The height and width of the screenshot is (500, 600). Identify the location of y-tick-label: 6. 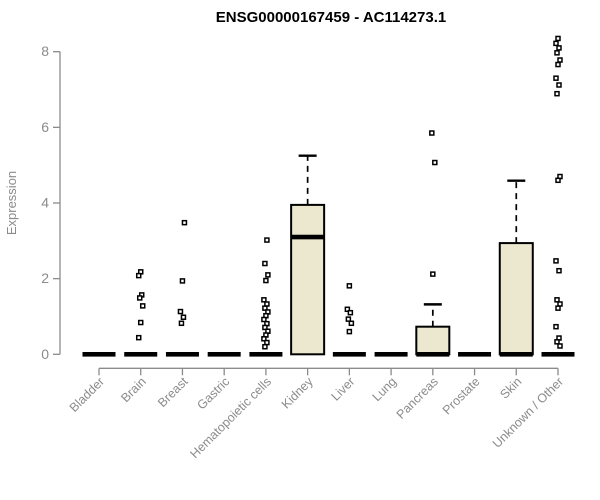
(45, 127).